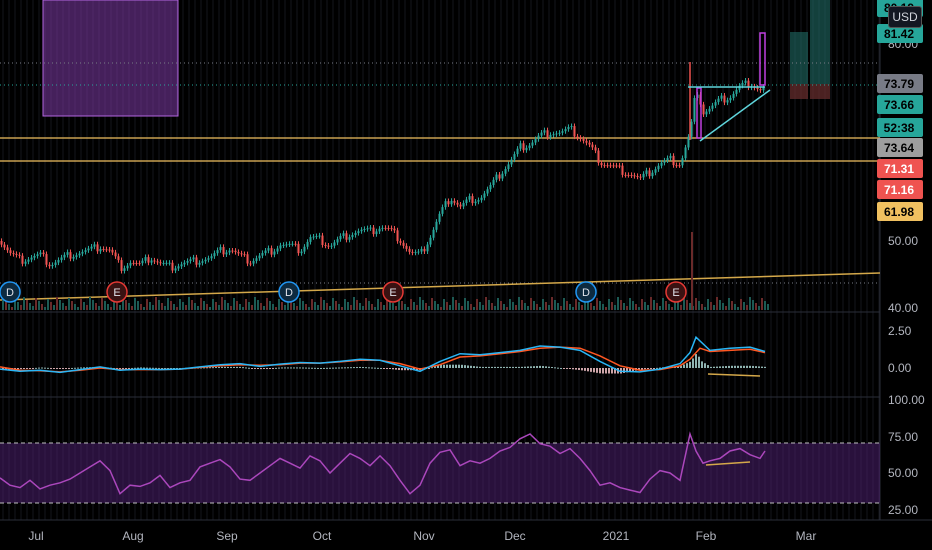 This screenshot has width=932, height=550. I want to click on time-tick-label: 2021, so click(616, 536).